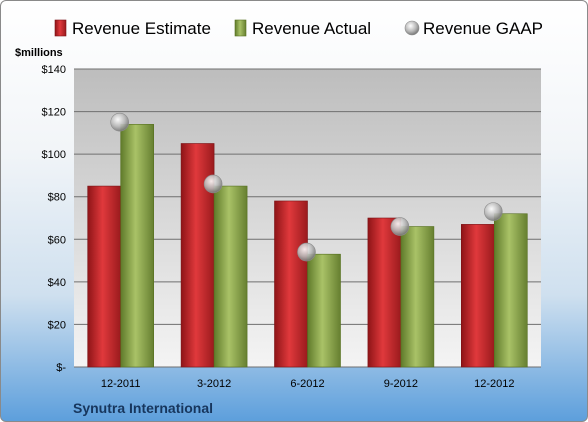  What do you see at coordinates (57, 240) in the screenshot?
I see `y-tick-label: $60` at bounding box center [57, 240].